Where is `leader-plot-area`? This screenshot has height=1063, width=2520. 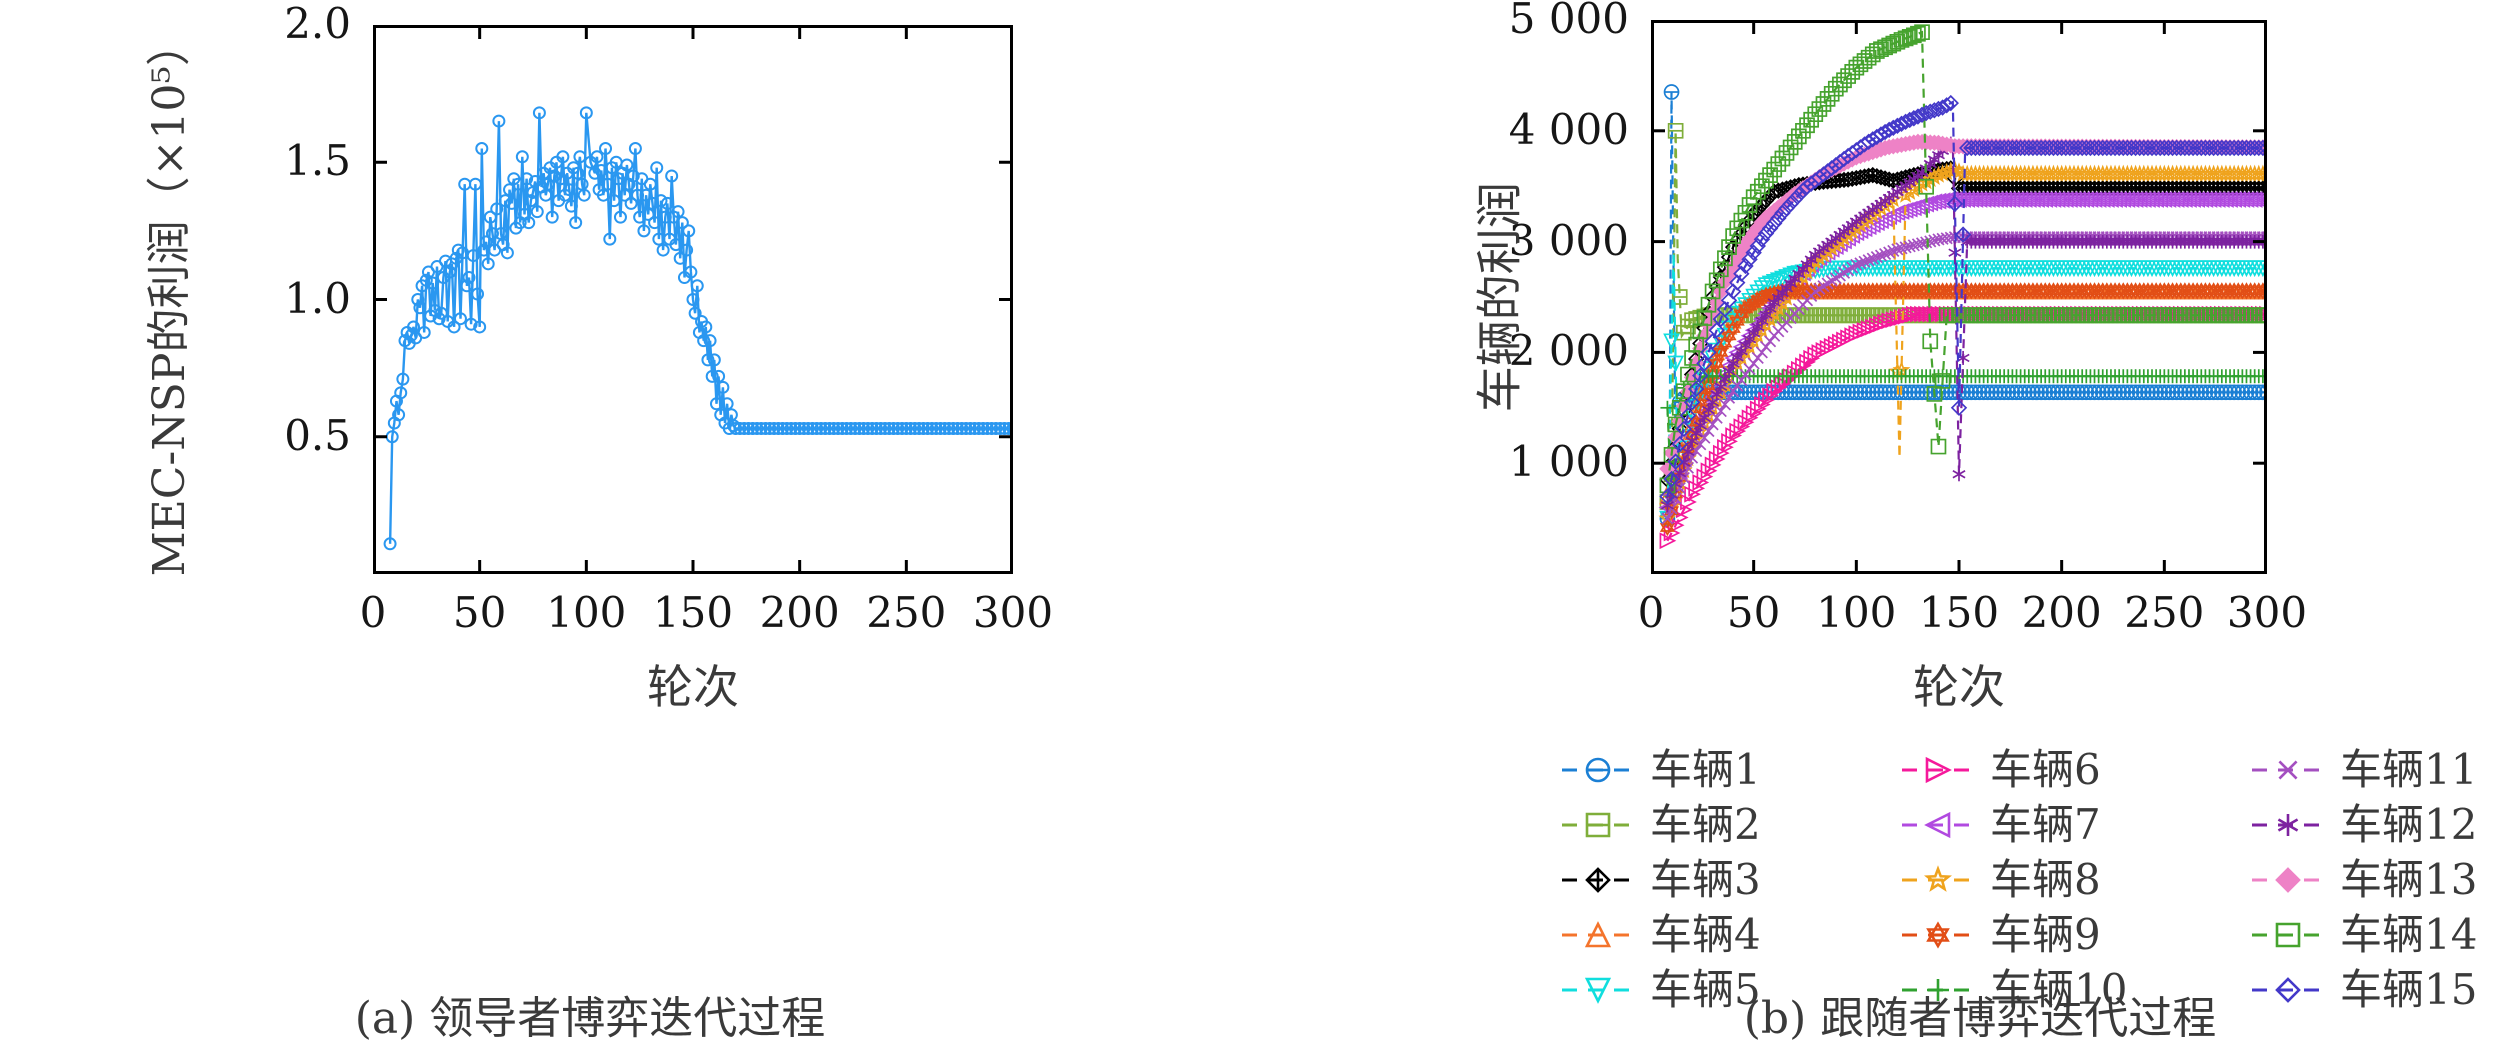
leader-plot-area is located at coordinates (693, 299).